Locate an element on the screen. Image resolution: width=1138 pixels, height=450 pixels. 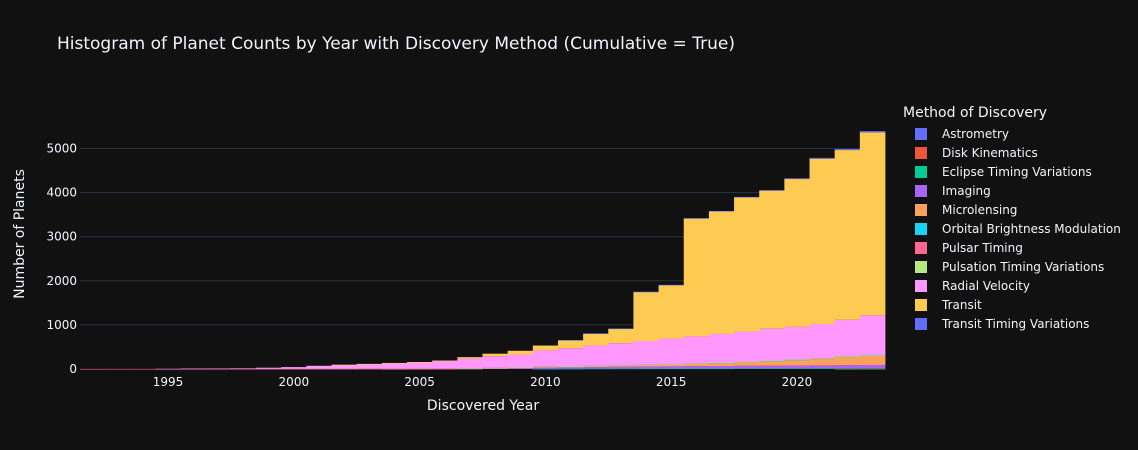
legend-item: Microlensing is located at coordinates (1018, 209).